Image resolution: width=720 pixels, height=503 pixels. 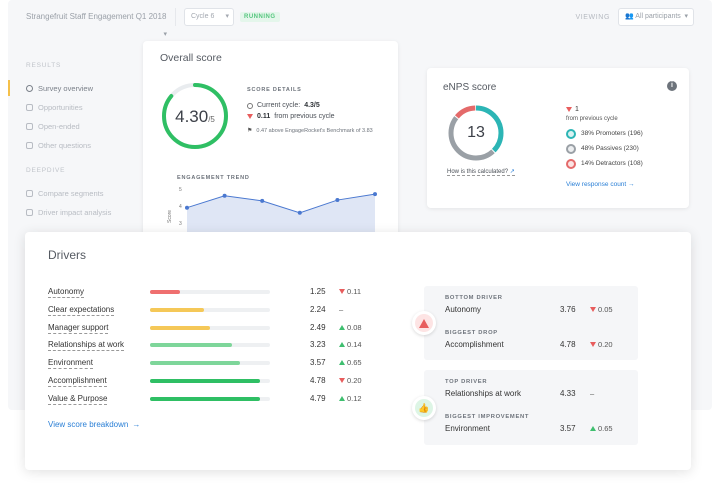 I want to click on enps-change: 1 from previous cycle, so click(x=592, y=114).